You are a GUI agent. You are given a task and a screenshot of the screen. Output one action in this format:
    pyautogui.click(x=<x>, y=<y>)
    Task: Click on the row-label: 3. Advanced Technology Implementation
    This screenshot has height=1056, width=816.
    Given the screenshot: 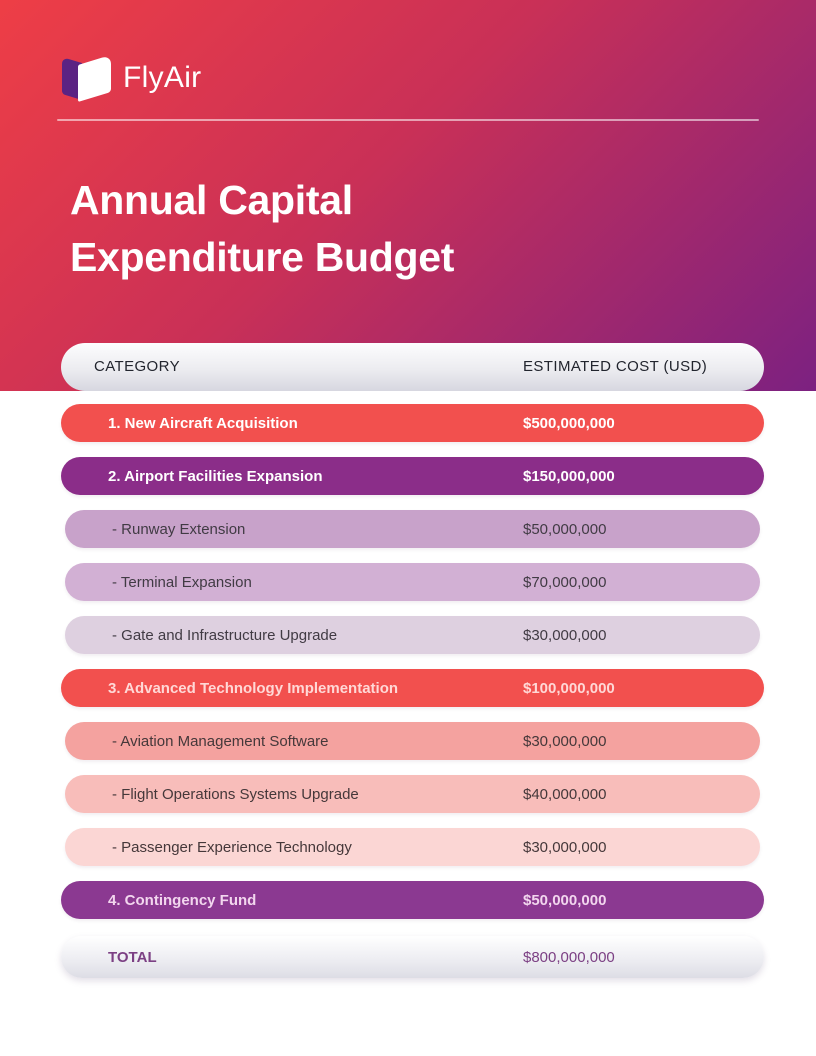 What is the action you would take?
    pyautogui.click(x=253, y=688)
    